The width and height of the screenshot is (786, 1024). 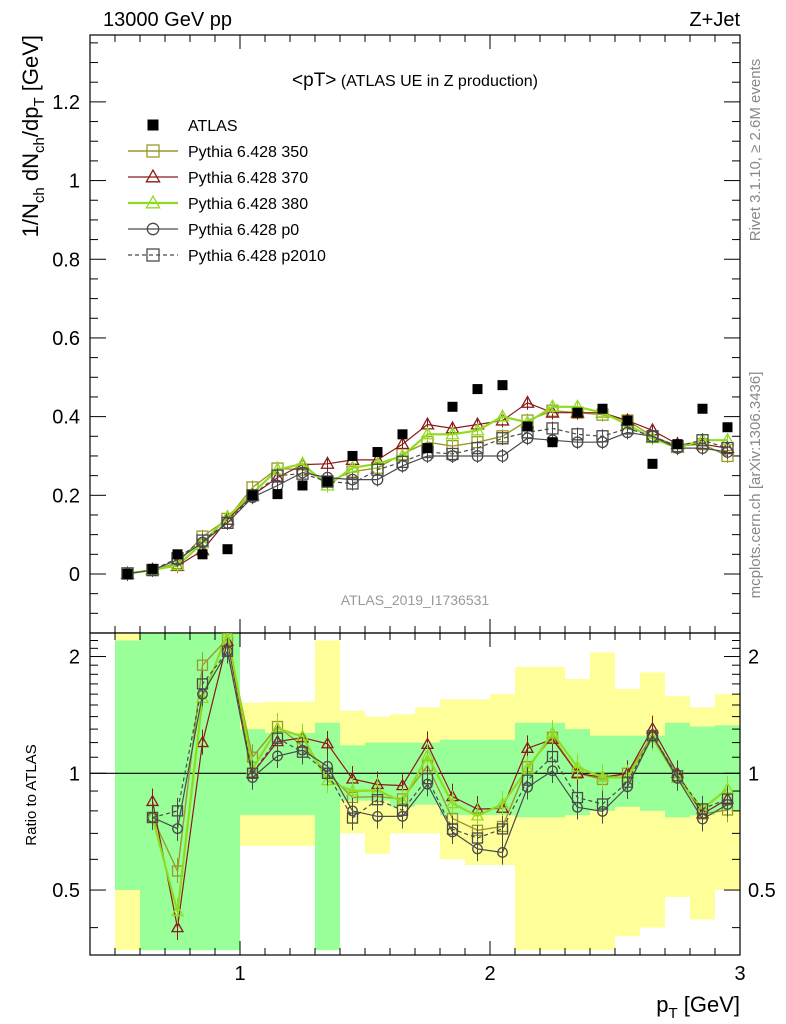 What do you see at coordinates (755, 150) in the screenshot?
I see `rivet-version-label: Rivet 3.1.10, ≥ 2.6M events` at bounding box center [755, 150].